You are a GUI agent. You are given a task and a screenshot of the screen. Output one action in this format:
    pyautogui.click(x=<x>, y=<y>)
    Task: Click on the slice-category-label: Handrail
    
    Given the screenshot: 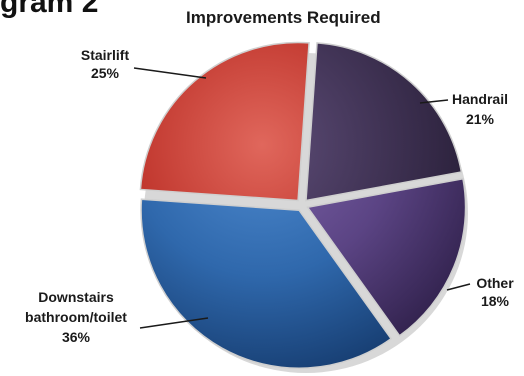 What is the action you would take?
    pyautogui.click(x=480, y=99)
    